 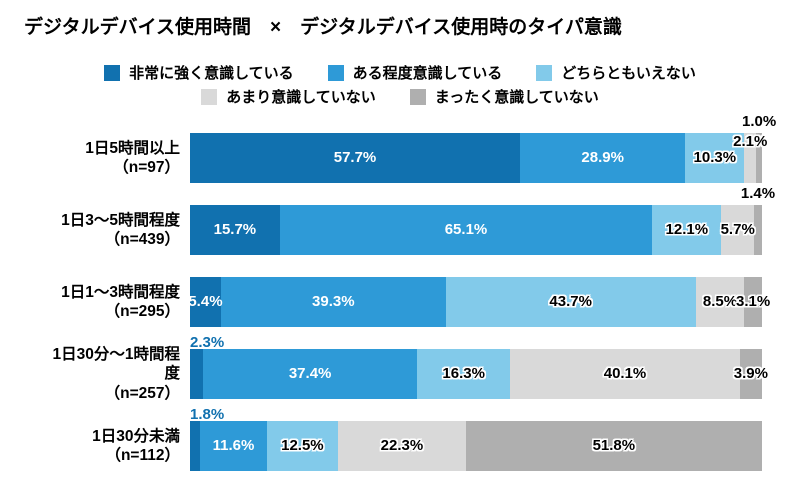 I want to click on legend-item: まったく意識していない, so click(x=504, y=96).